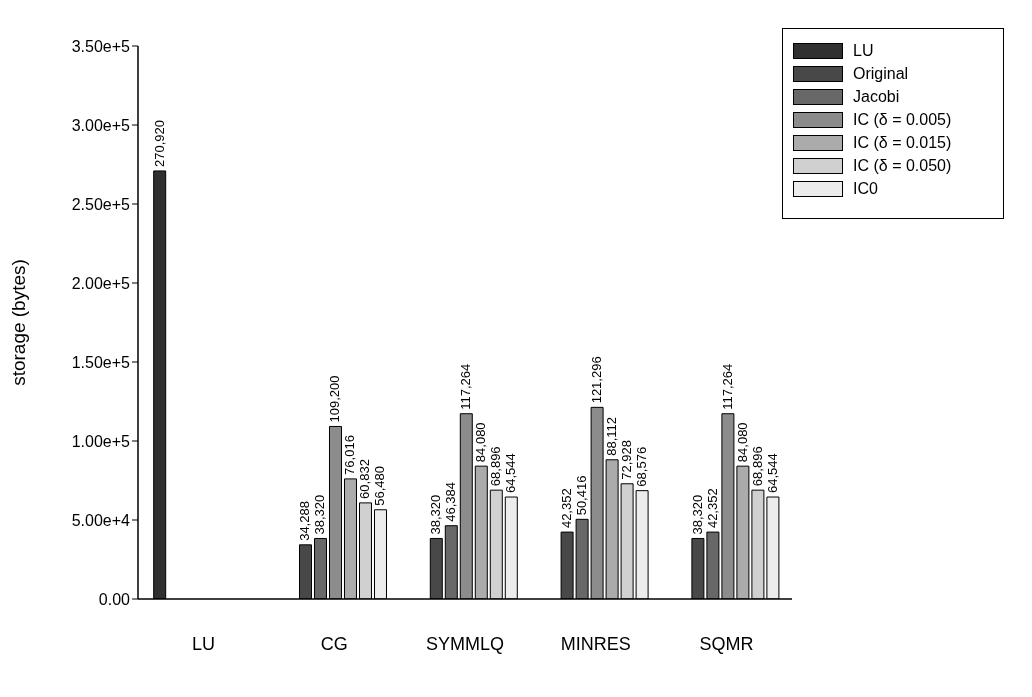  Describe the element at coordinates (380, 486) in the screenshot. I see `data-label: 56,480` at that location.